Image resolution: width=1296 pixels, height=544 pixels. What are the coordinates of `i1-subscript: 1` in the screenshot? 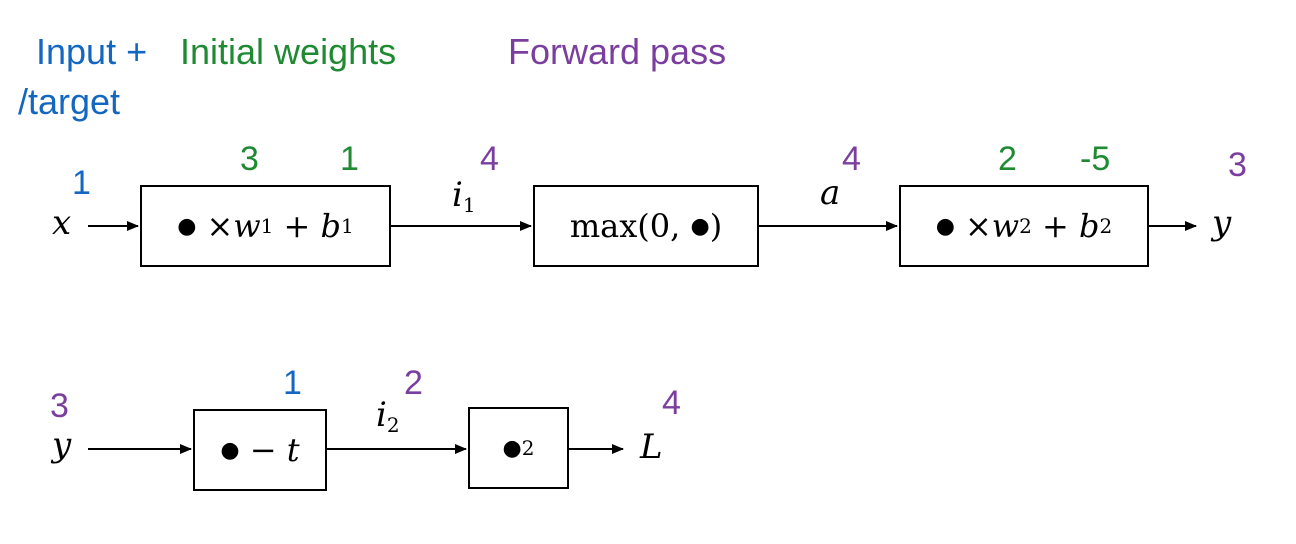 It's located at (469, 205).